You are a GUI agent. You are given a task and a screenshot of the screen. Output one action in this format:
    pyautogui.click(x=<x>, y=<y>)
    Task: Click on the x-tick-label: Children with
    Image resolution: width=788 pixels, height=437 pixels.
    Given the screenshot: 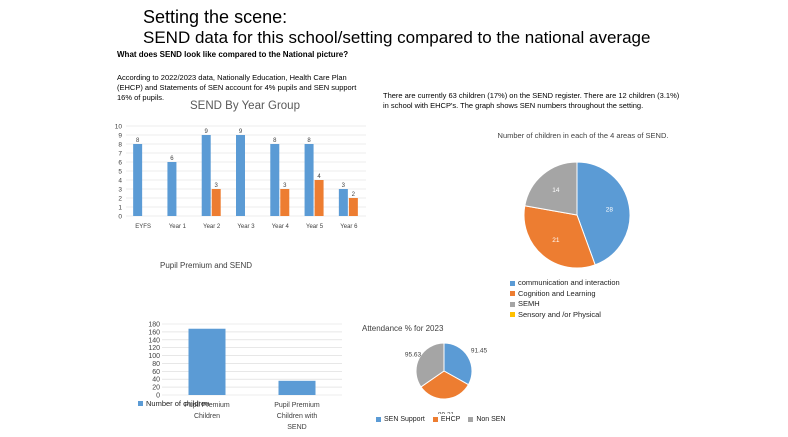 What is the action you would take?
    pyautogui.click(x=297, y=416)
    